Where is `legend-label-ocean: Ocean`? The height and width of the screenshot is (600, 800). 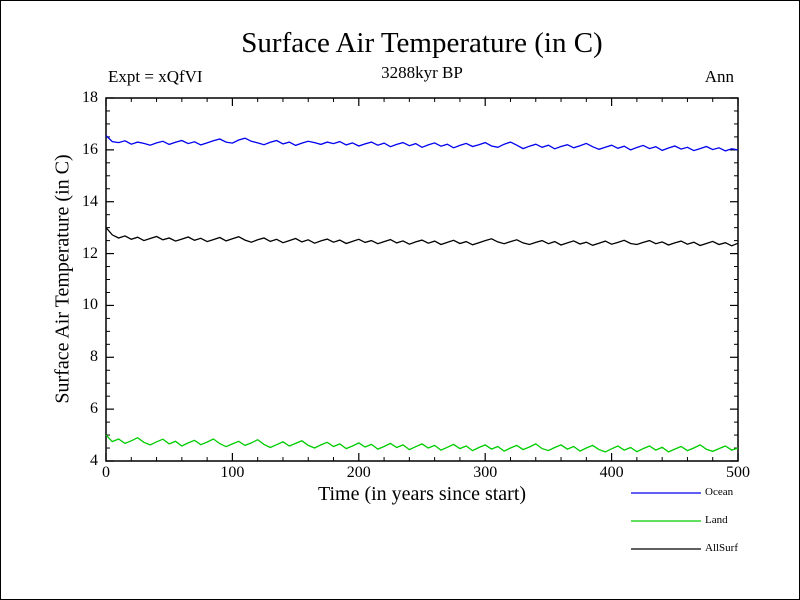
legend-label-ocean: Ocean is located at coordinates (719, 492).